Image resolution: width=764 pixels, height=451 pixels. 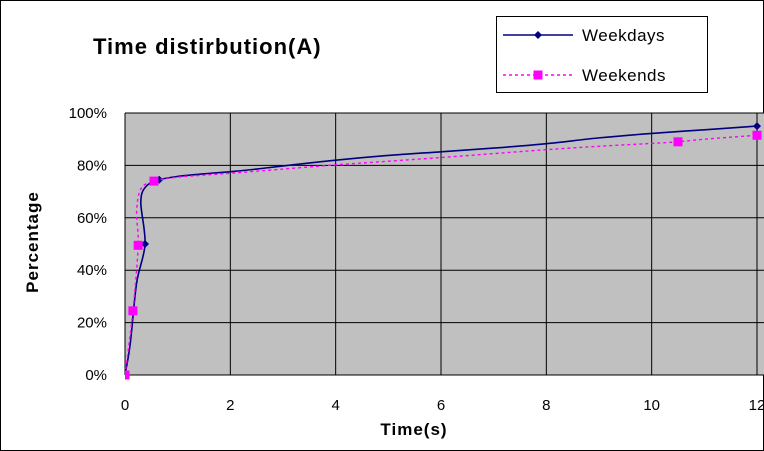 I want to click on legend-item-weekdays: Weekdays, so click(x=584, y=35).